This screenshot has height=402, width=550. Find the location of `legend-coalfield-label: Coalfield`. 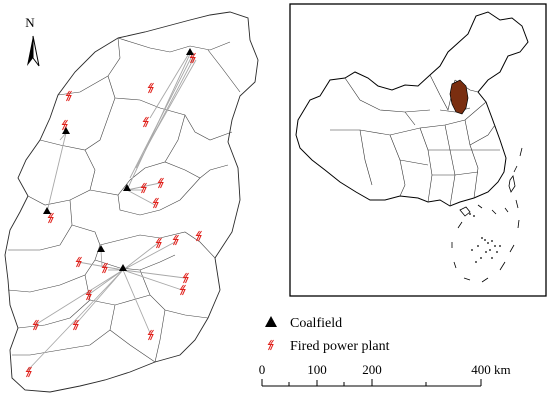

legend-coalfield-label: Coalfield is located at coordinates (316, 323).